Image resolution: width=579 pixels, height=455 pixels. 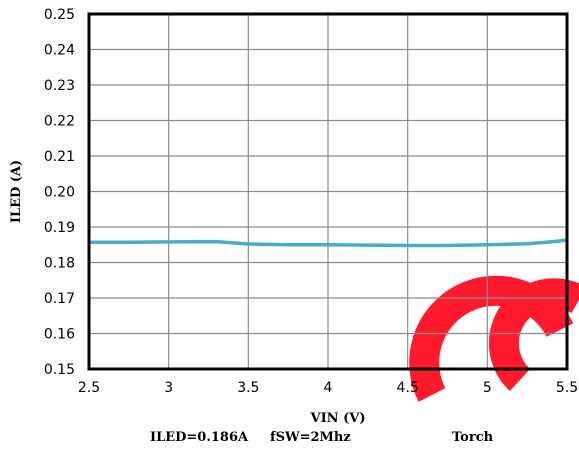 What do you see at coordinates (473, 437) in the screenshot?
I see `caption-mode: Torch` at bounding box center [473, 437].